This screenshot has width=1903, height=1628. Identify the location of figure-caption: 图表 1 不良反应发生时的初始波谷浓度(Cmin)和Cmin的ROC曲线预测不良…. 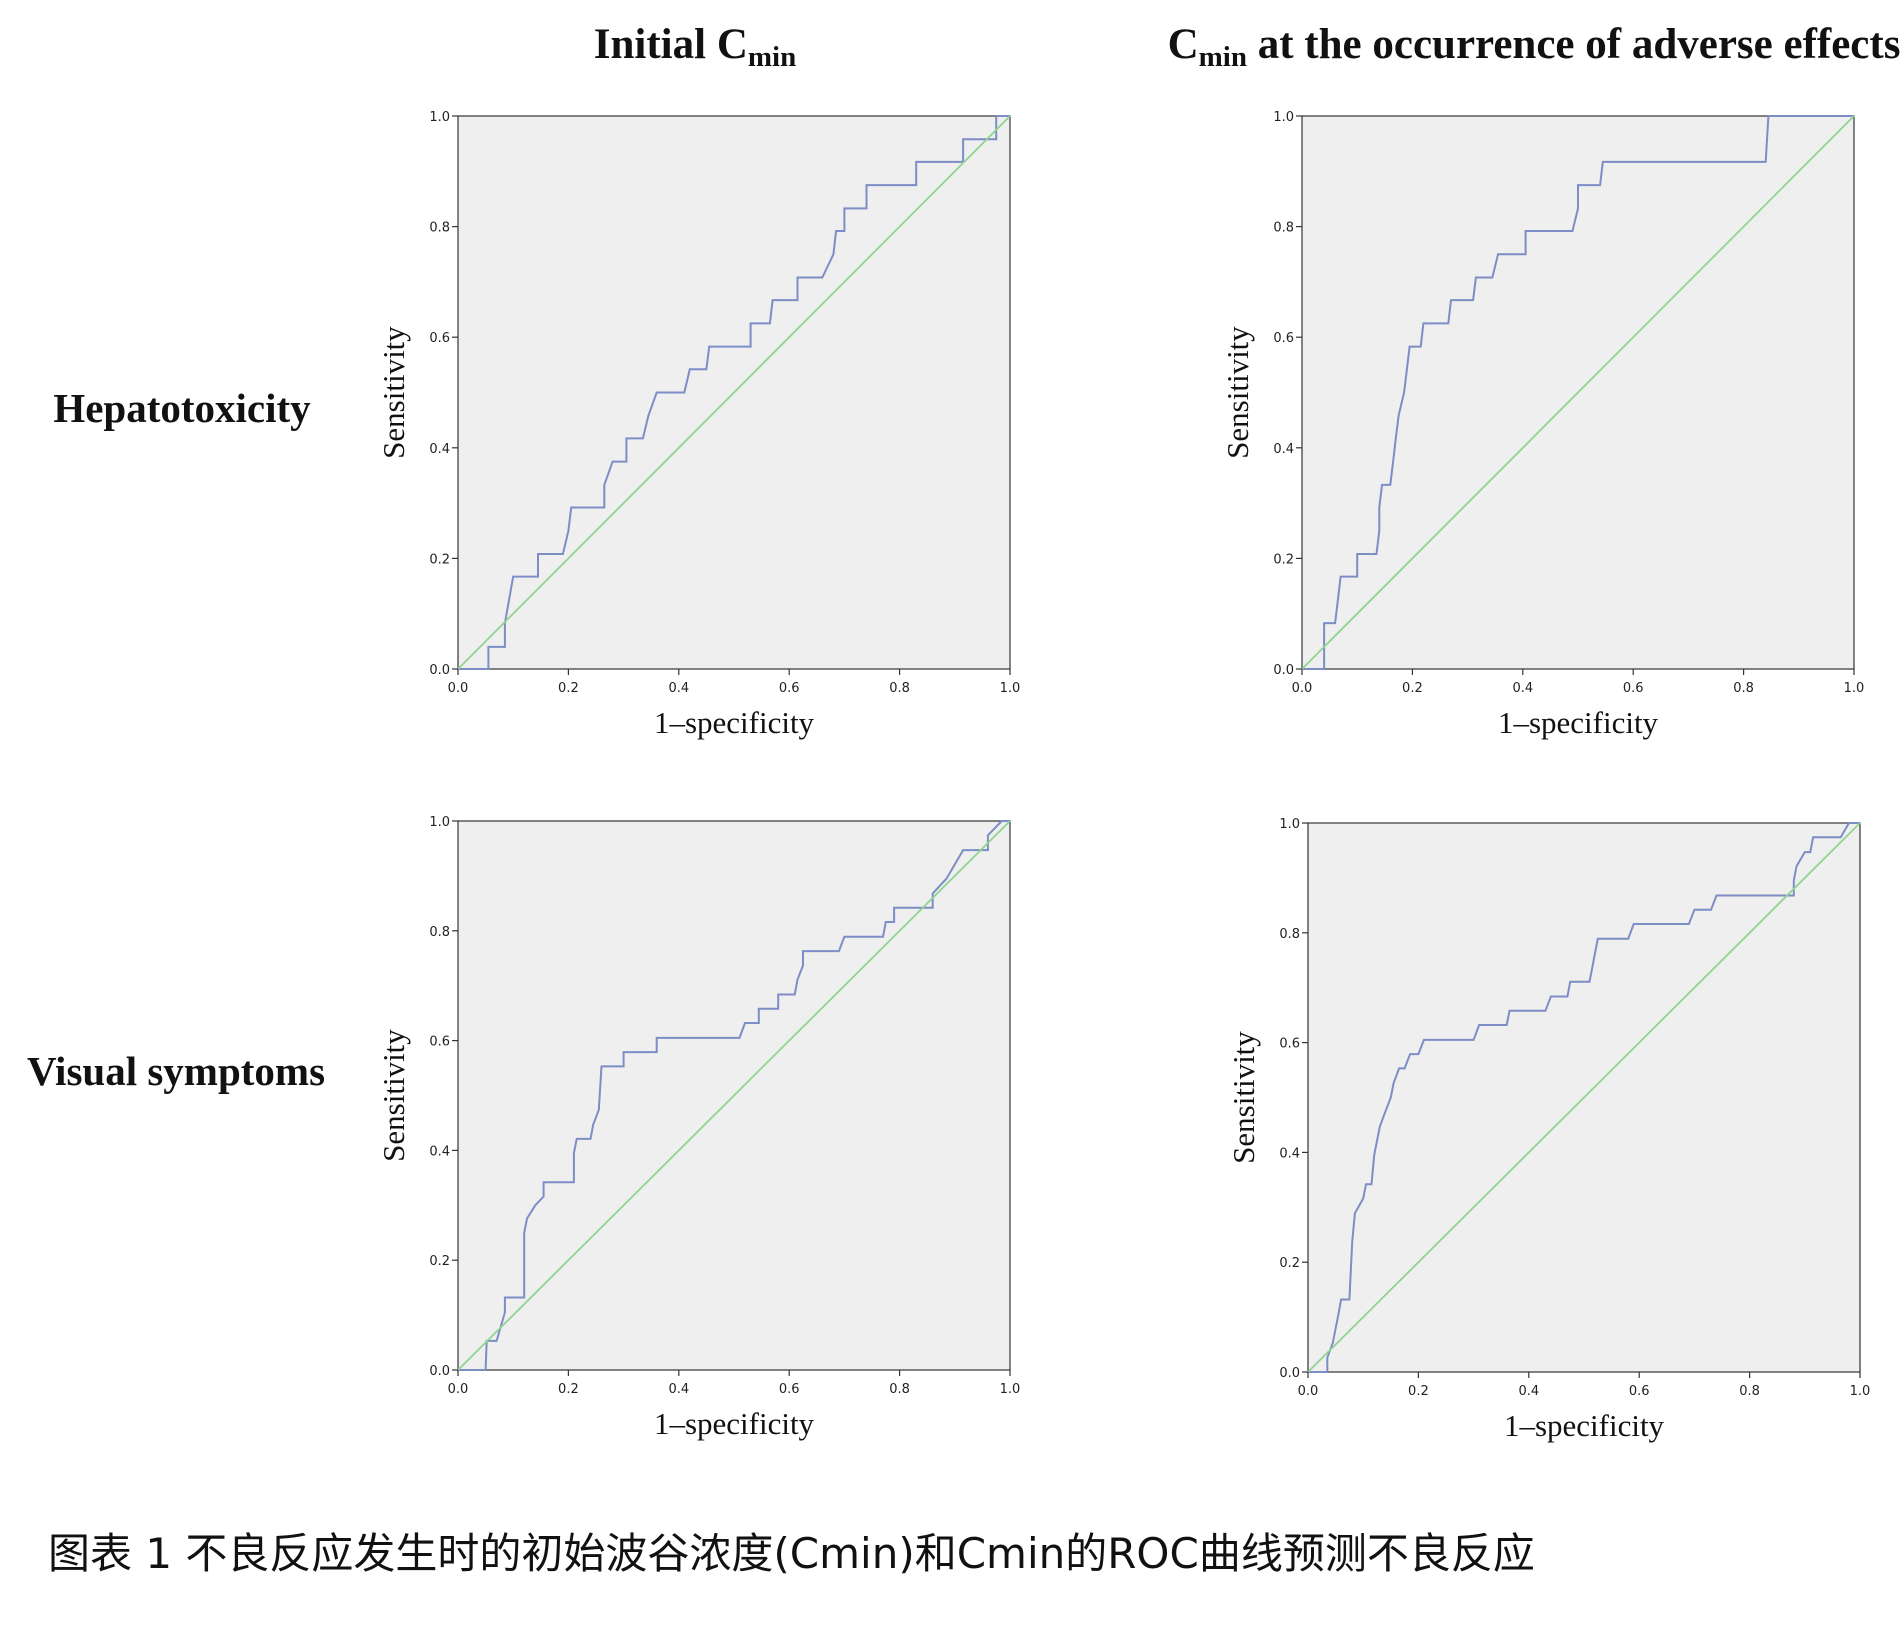
(791, 1553).